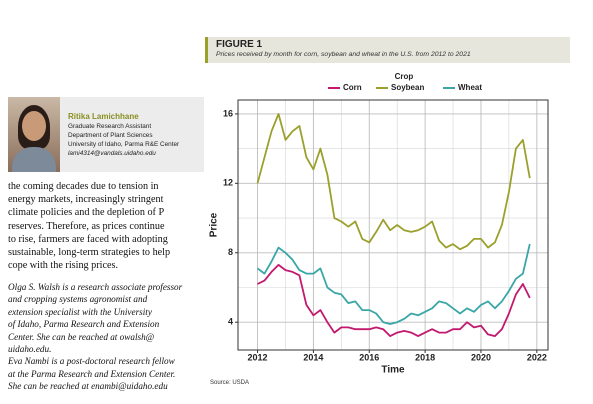  I want to click on source: Source: USDA, so click(230, 383).